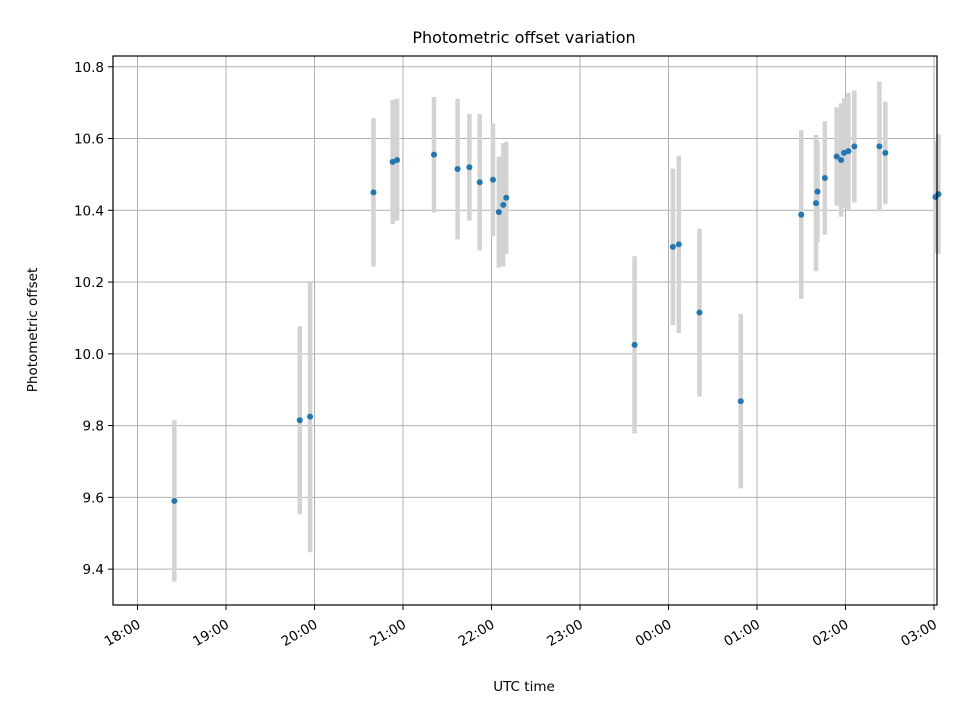 This screenshot has height=720, width=960. What do you see at coordinates (919, 633) in the screenshot?
I see `x-tick-label: 03:00` at bounding box center [919, 633].